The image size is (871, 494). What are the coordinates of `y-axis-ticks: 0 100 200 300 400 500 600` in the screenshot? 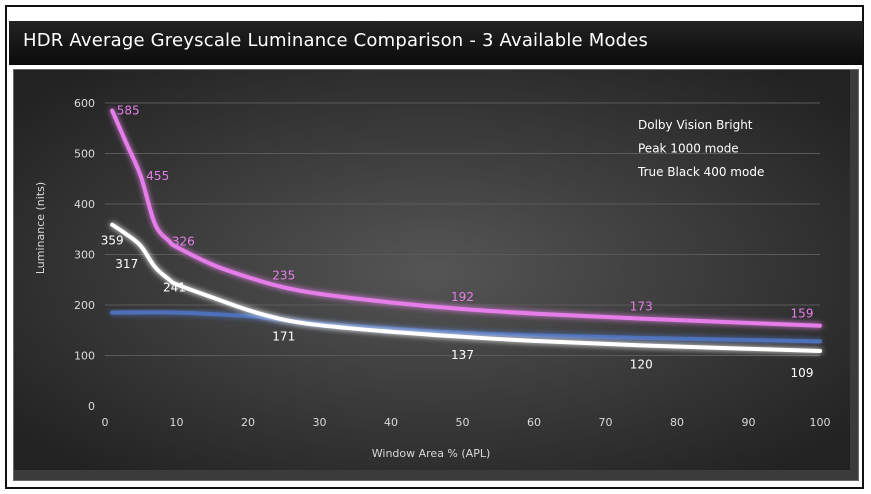 It's located at (84, 255).